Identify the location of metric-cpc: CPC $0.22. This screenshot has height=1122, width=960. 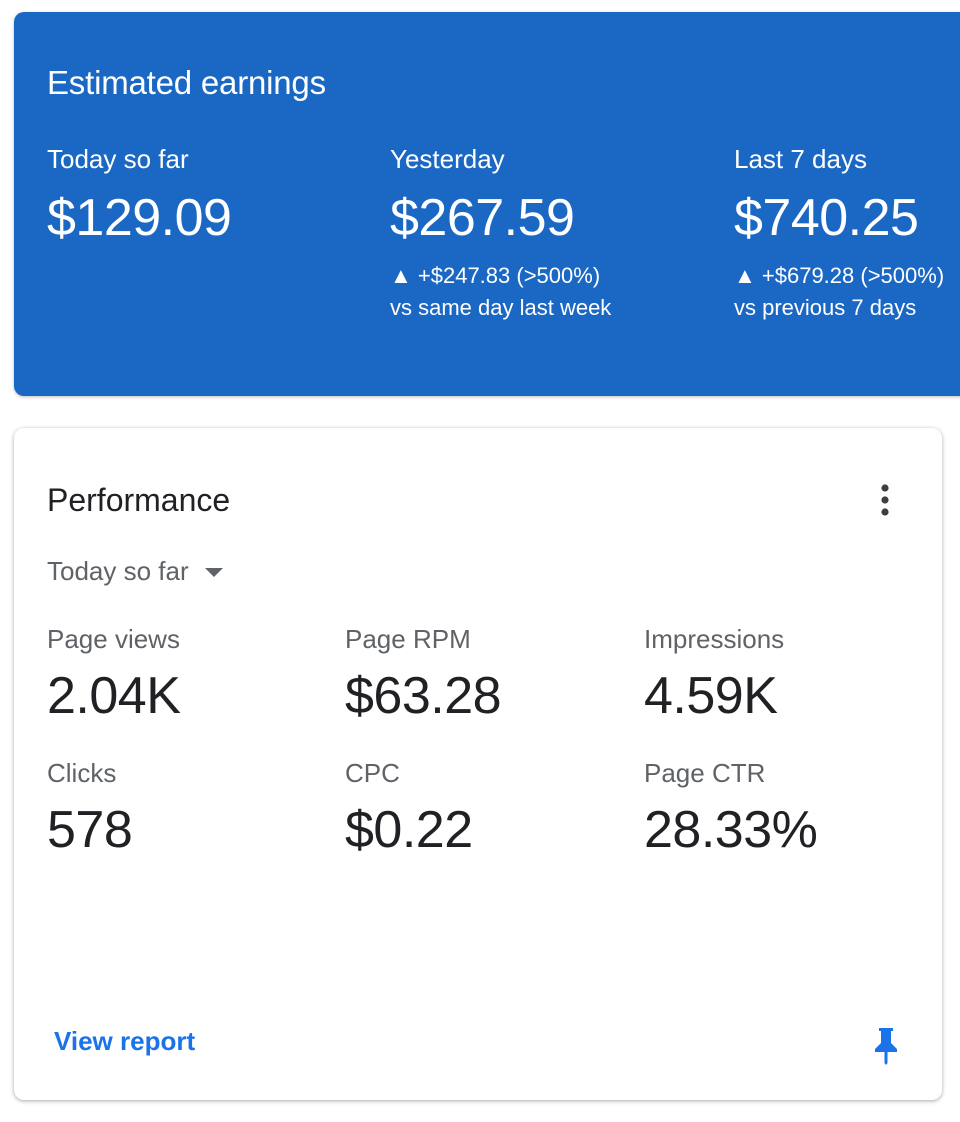
(409, 809).